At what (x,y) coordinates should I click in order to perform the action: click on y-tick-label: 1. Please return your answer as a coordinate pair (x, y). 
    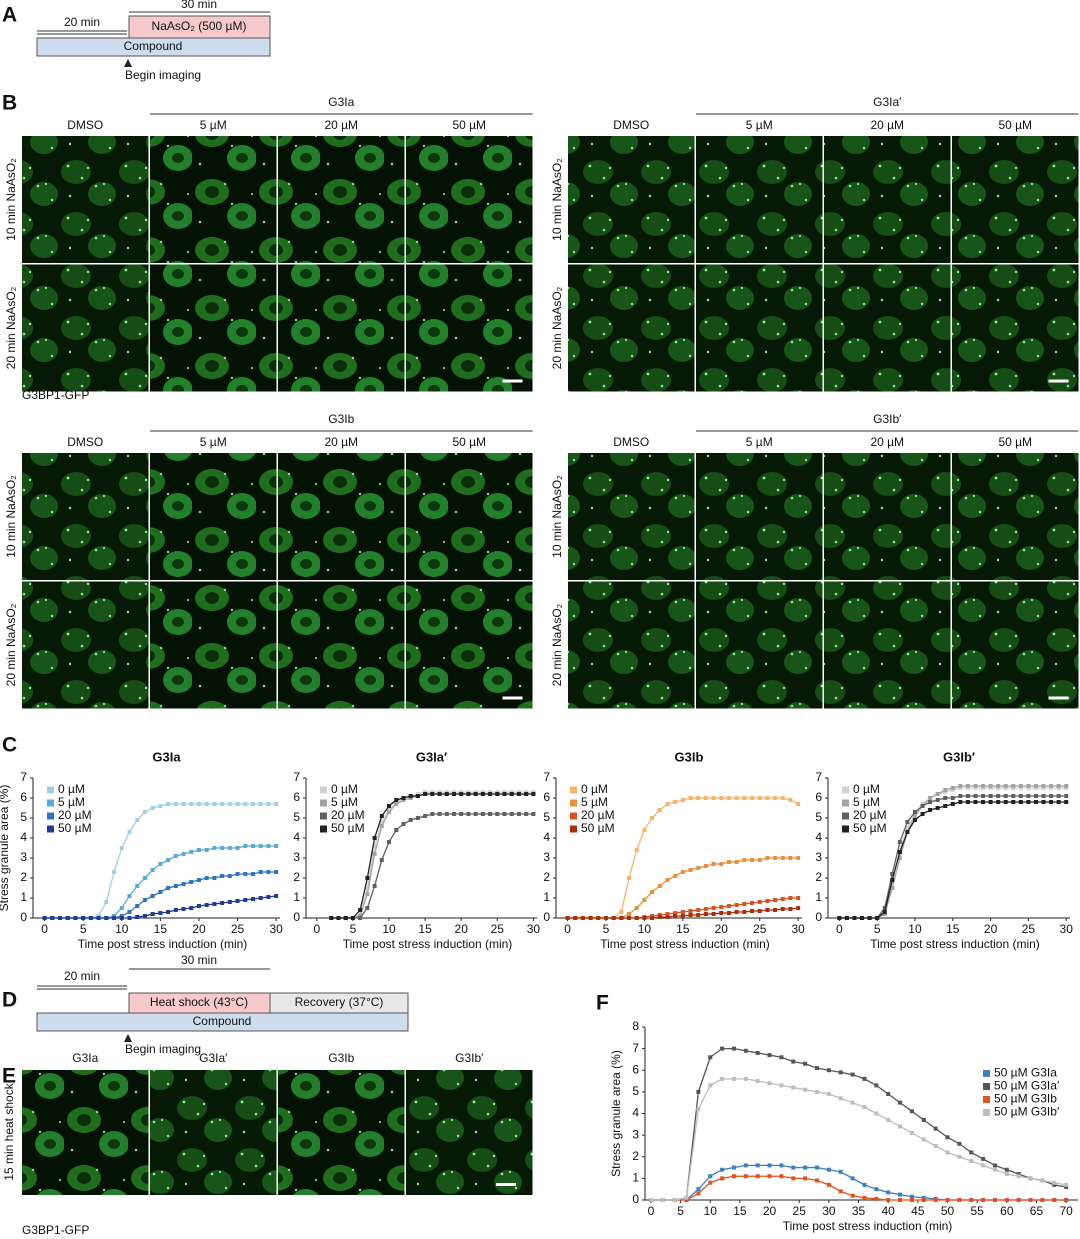
    Looking at the image, I should click on (23, 897).